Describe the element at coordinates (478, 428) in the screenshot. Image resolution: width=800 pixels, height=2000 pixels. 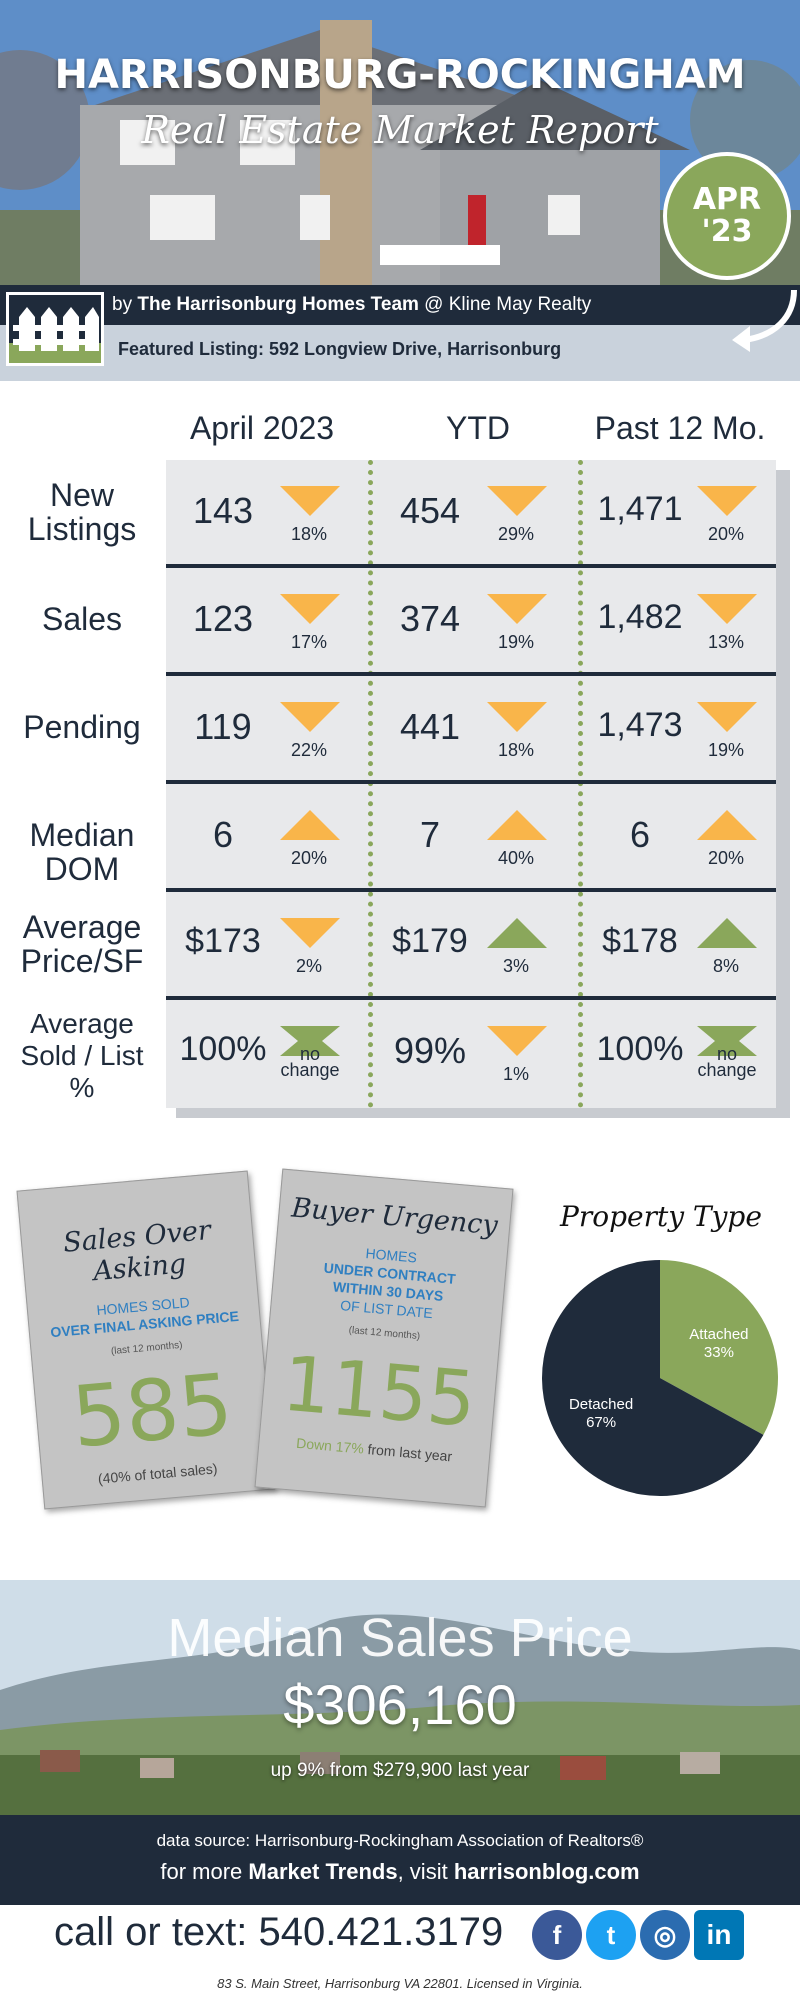
I see `column-header-ytd: YTD` at that location.